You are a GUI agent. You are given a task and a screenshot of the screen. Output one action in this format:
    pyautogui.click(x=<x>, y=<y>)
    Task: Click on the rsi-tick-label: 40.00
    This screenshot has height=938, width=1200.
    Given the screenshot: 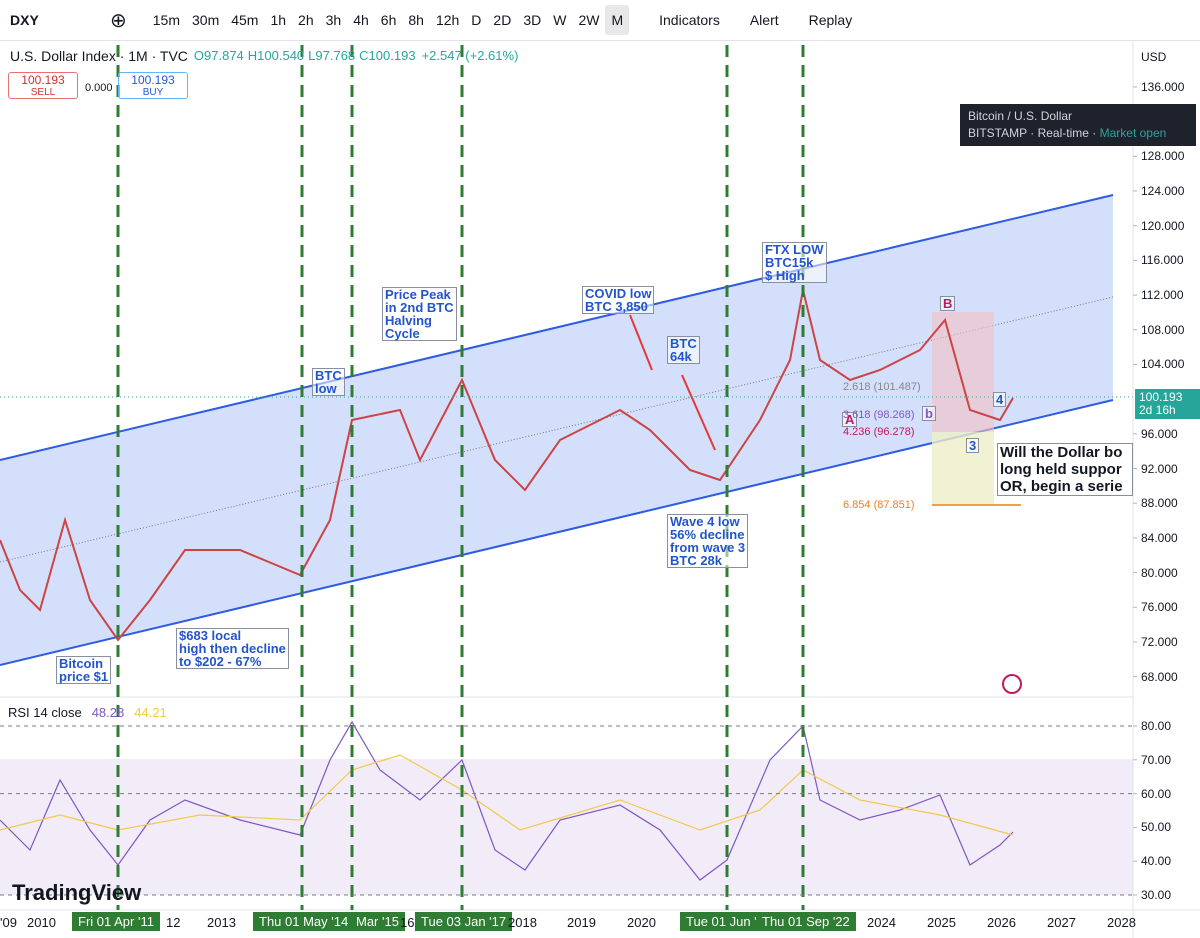 What is the action you would take?
    pyautogui.click(x=1156, y=861)
    